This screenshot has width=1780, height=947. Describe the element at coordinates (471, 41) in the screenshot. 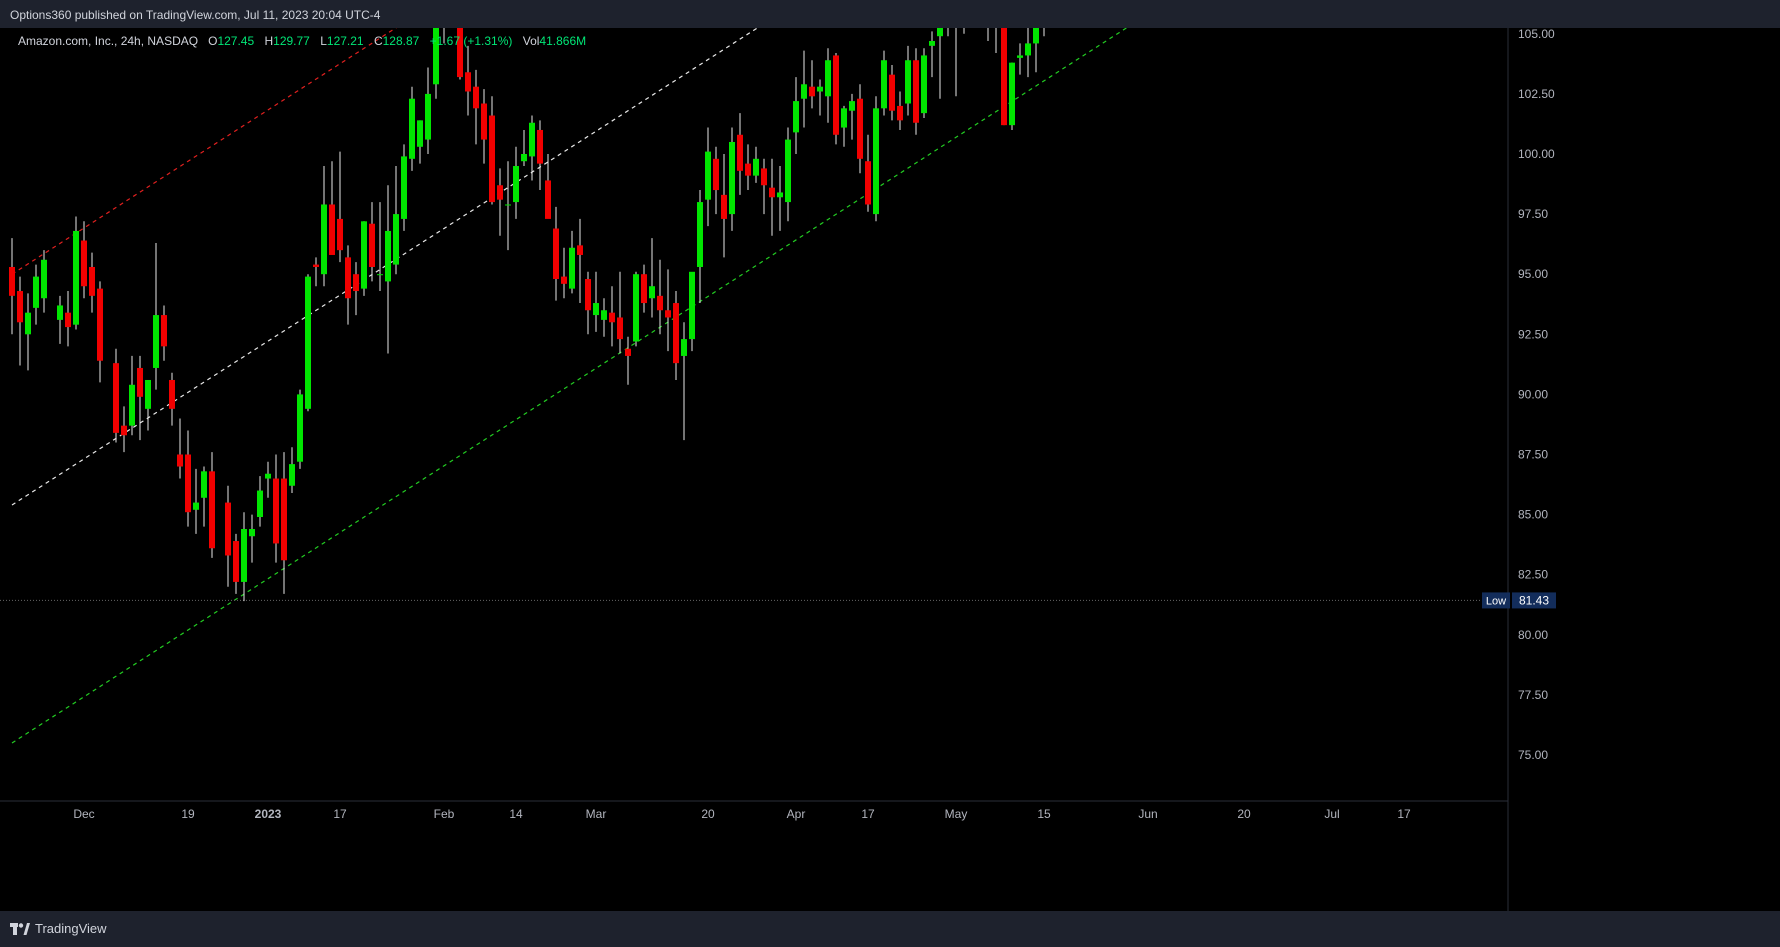

I see `change-value: +1.67 (+1.31%)` at that location.